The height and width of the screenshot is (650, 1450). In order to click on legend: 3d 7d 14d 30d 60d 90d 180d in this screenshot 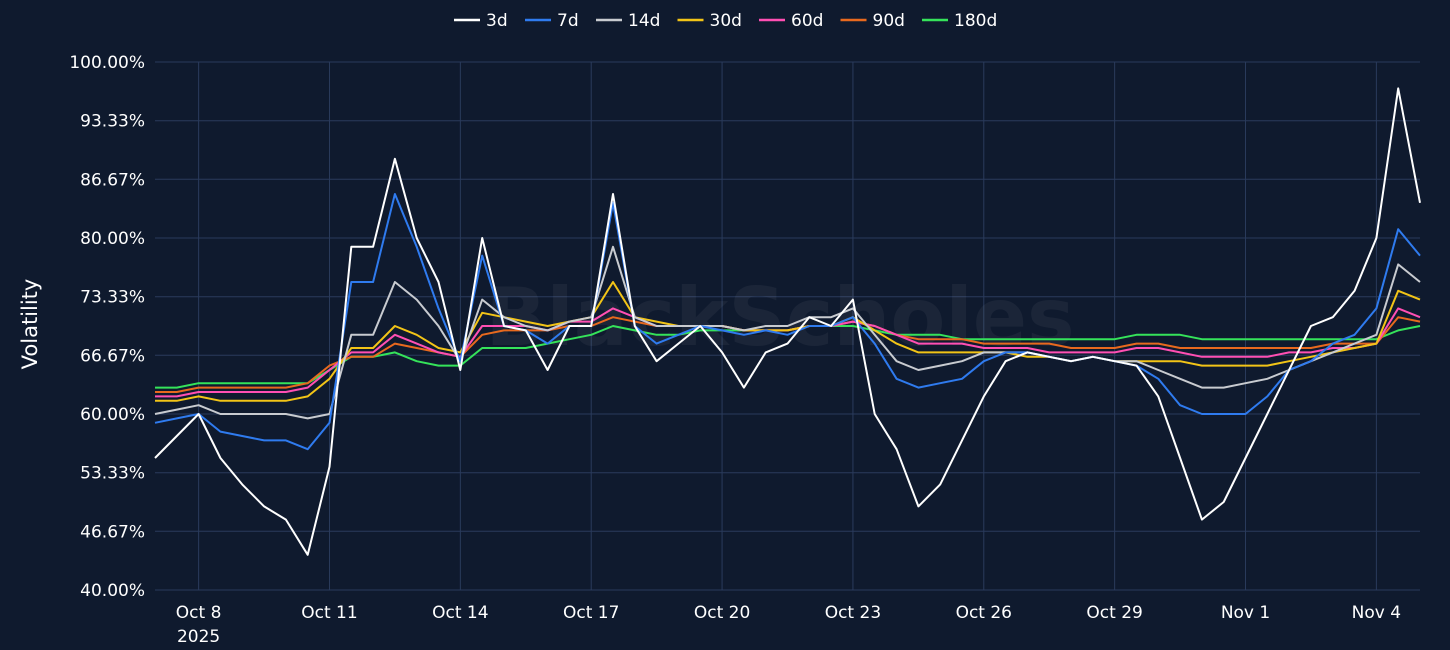, I will do `click(725, 21)`.